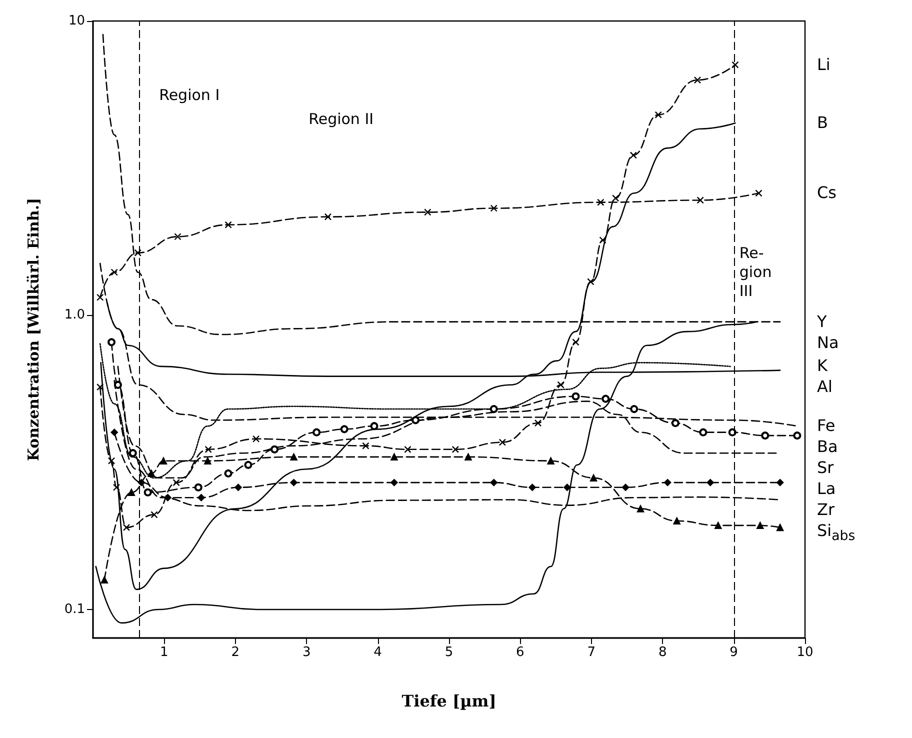  What do you see at coordinates (828, 342) in the screenshot?
I see `text: Na` at bounding box center [828, 342].